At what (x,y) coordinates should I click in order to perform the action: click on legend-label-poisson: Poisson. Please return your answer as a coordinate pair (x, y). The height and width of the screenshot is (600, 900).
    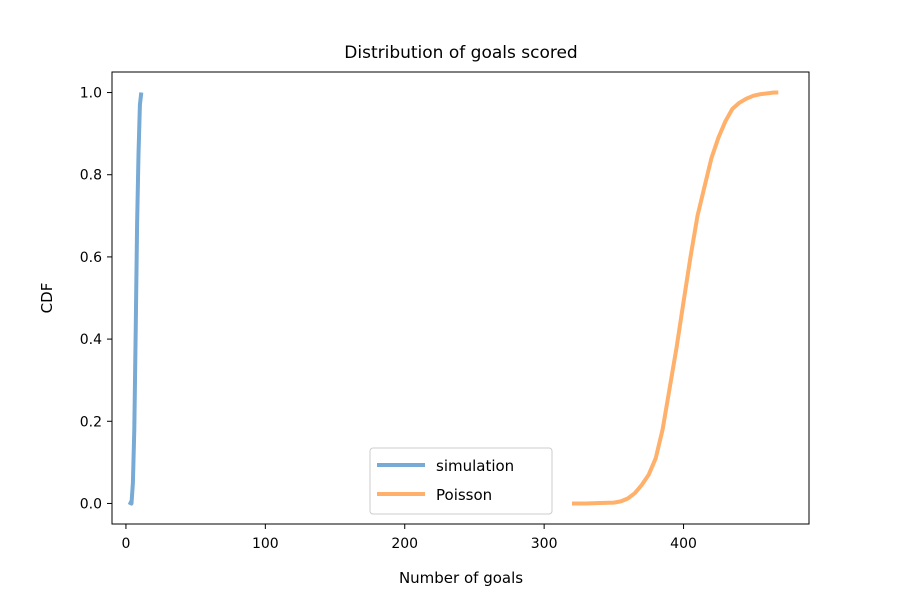
    Looking at the image, I should click on (464, 495).